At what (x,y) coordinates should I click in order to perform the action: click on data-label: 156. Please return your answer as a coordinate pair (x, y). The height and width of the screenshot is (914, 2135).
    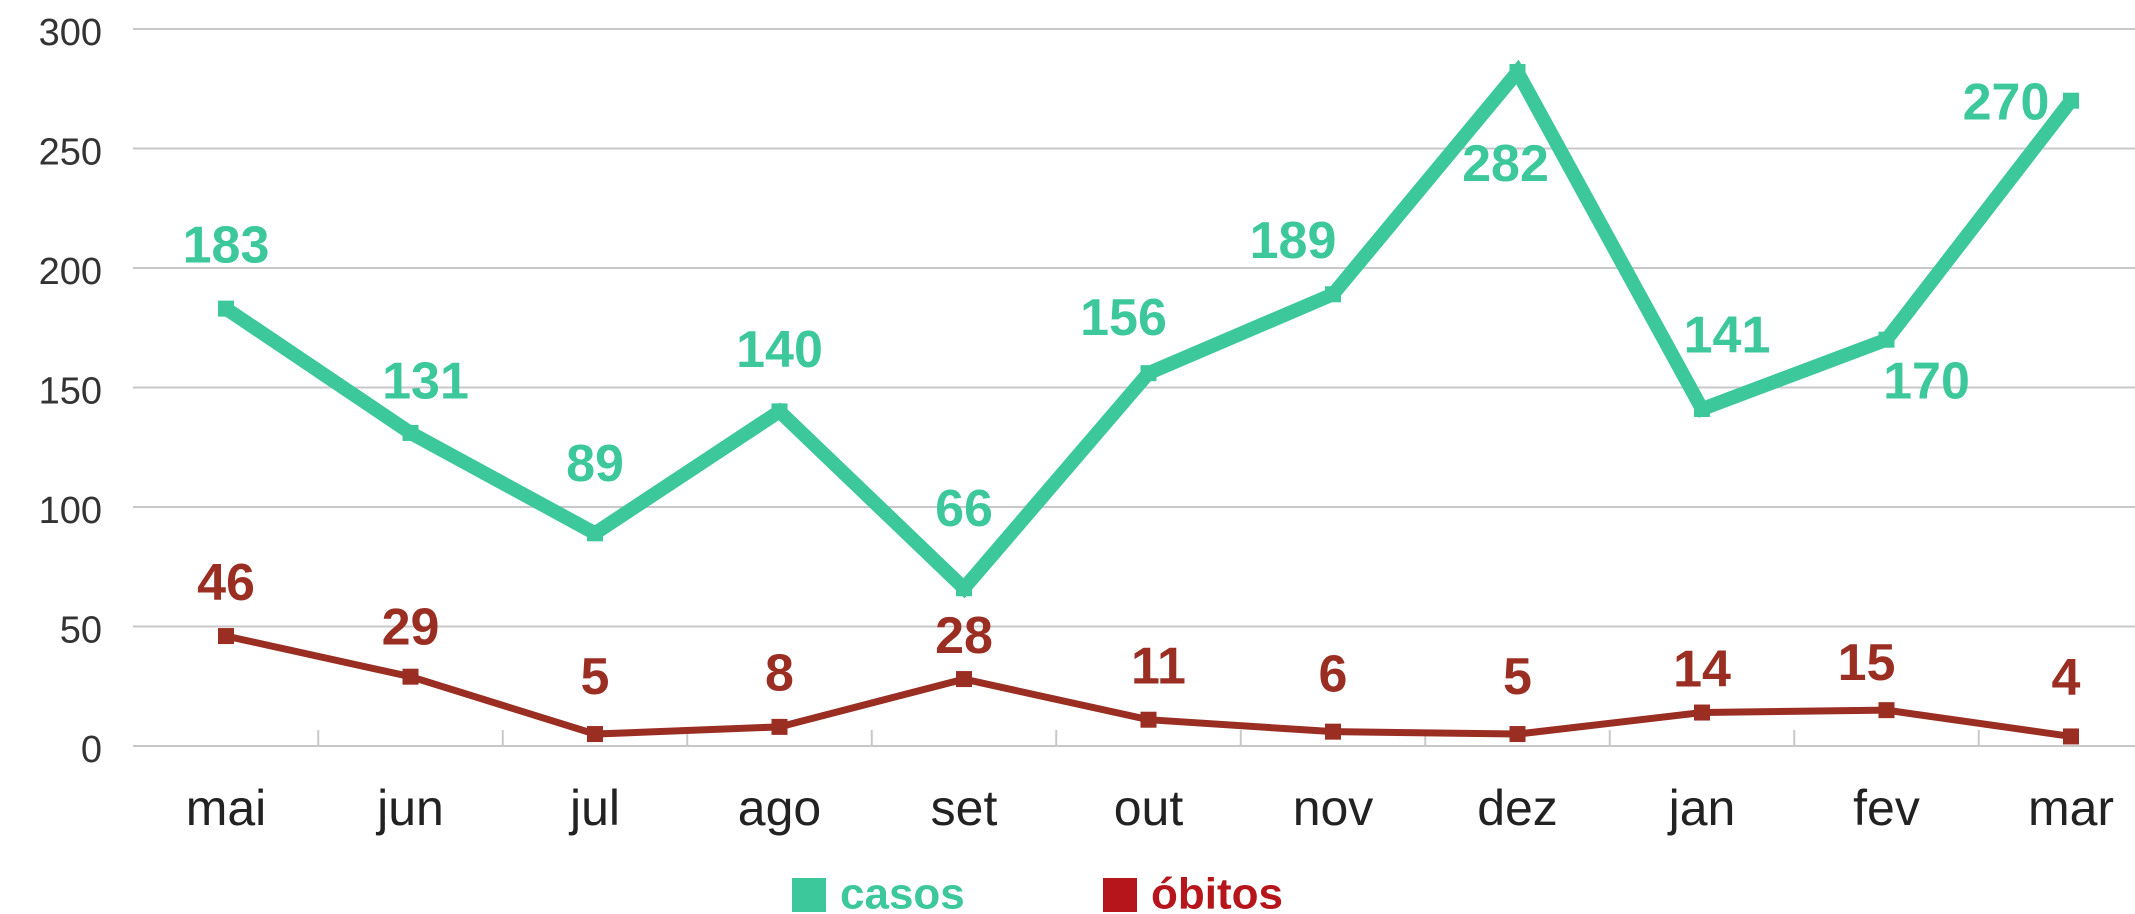
    Looking at the image, I should click on (1123, 318).